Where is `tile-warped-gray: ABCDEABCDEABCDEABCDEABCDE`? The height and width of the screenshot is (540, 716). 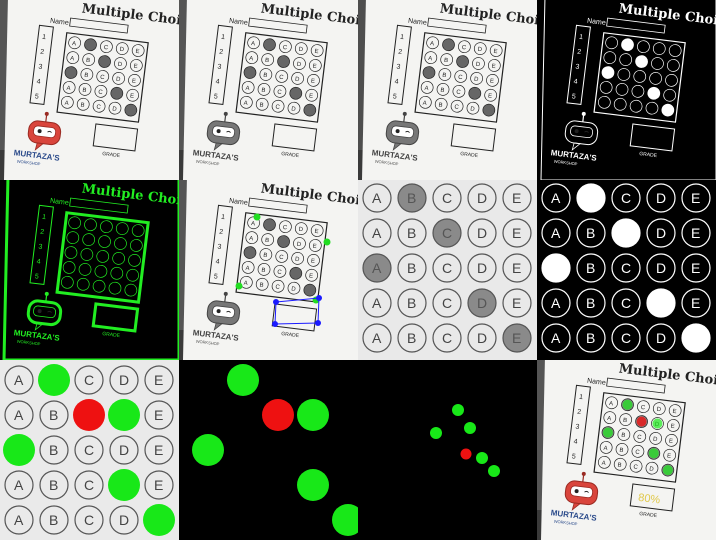 tile-warped-gray: ABCDEABCDEABCDEABCDEABCDE is located at coordinates (447, 270).